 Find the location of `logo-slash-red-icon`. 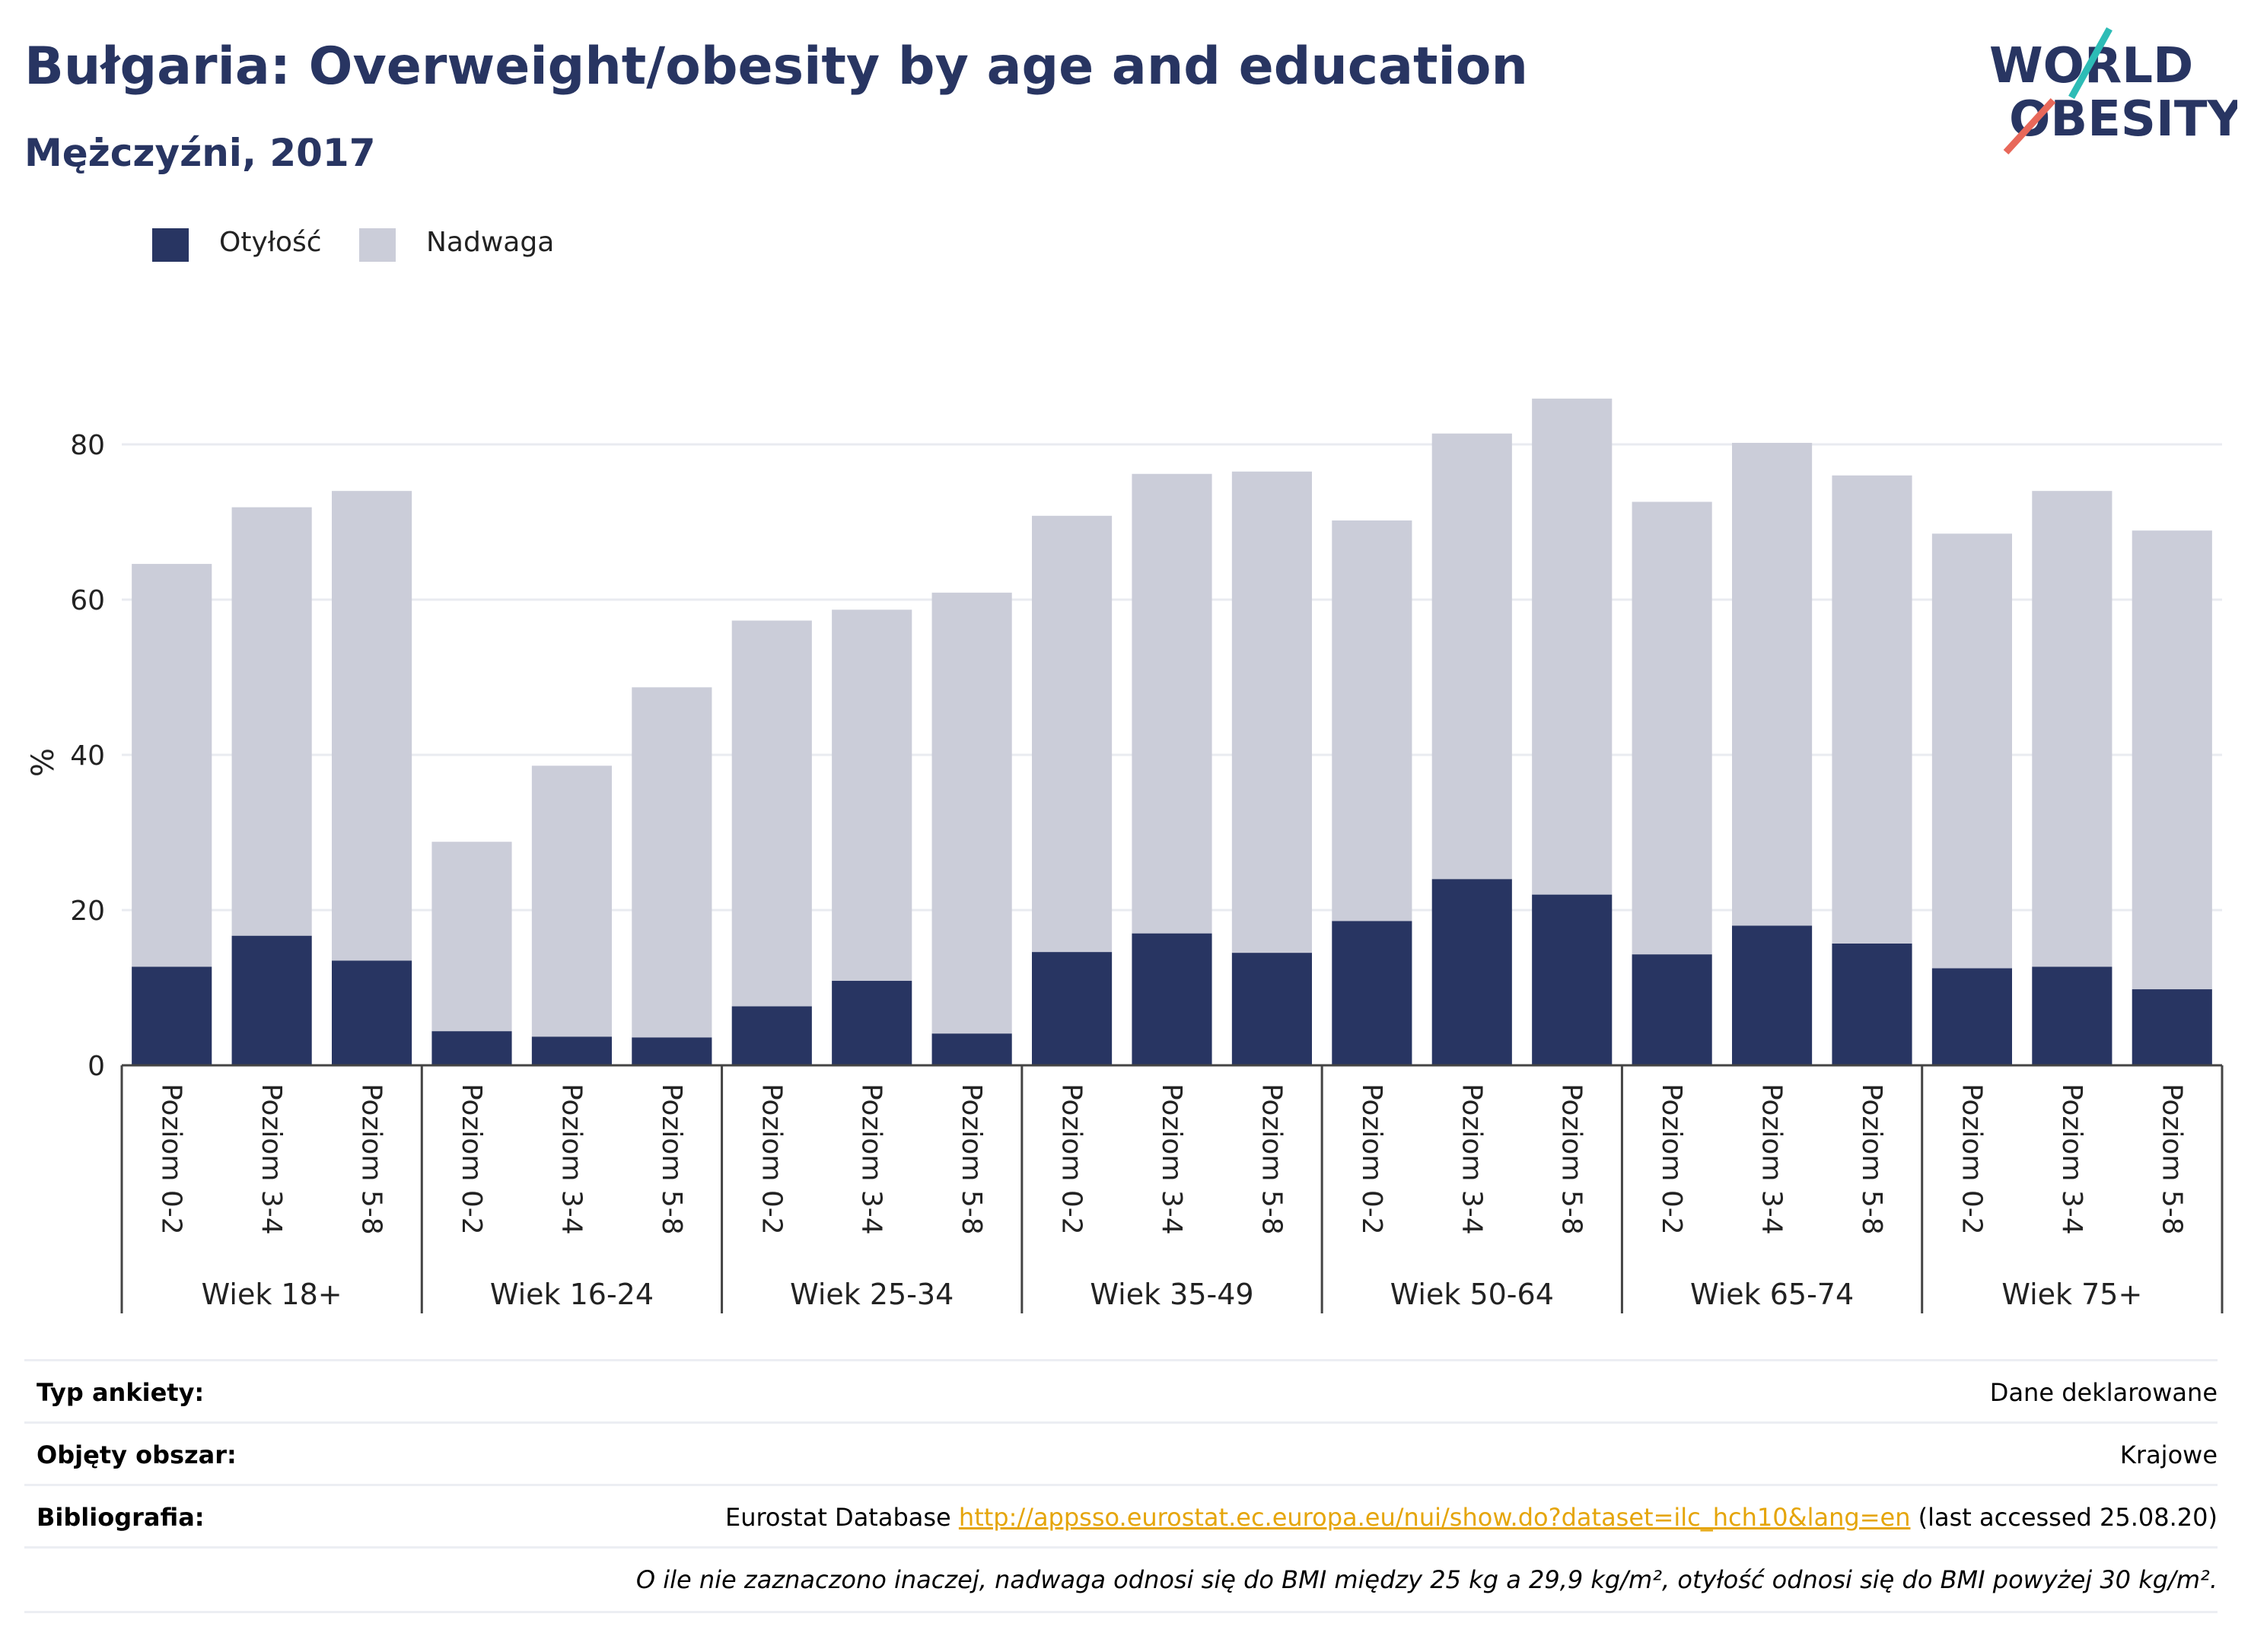

logo-slash-red-icon is located at coordinates (2029, 126).